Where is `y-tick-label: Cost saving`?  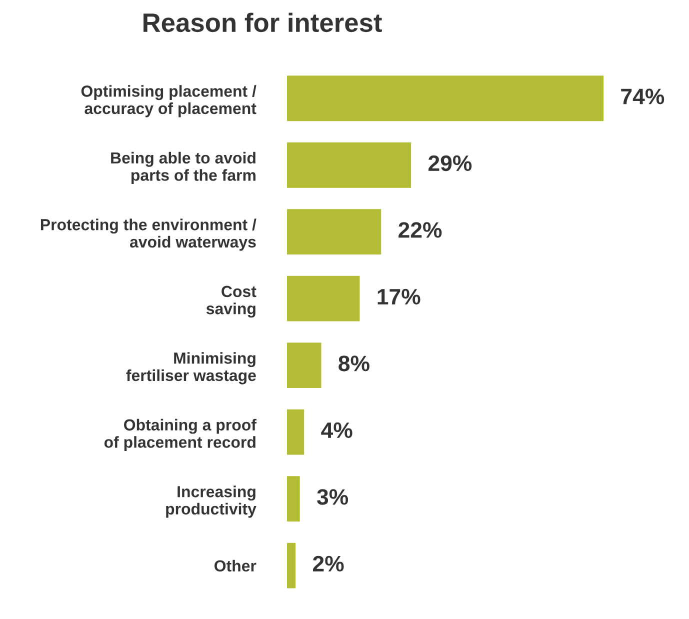
y-tick-label: Cost saving is located at coordinates (231, 302).